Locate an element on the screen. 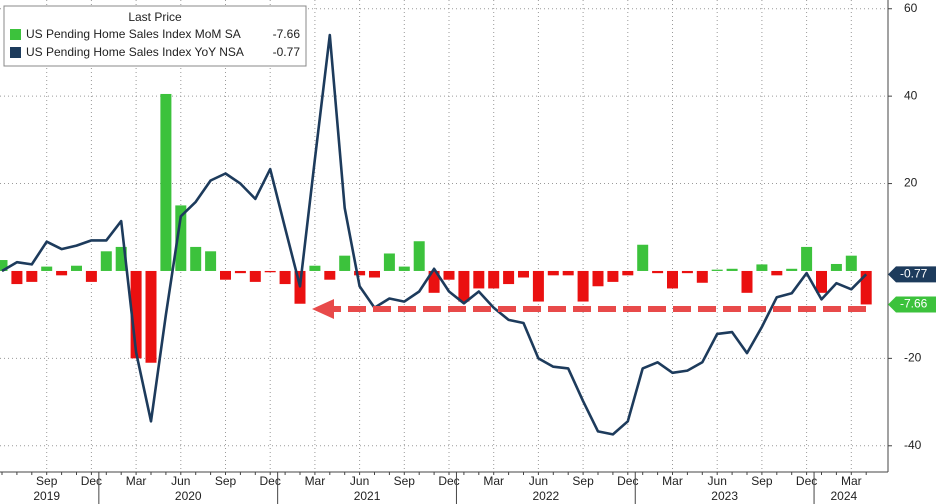  x-year-label: 2020 is located at coordinates (188, 496).